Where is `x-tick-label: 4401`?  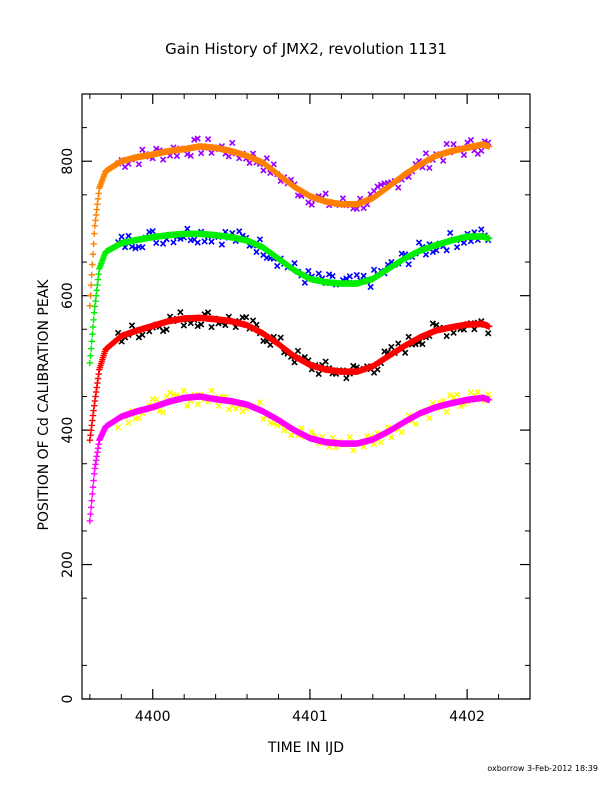 x-tick-label: 4401 is located at coordinates (310, 717).